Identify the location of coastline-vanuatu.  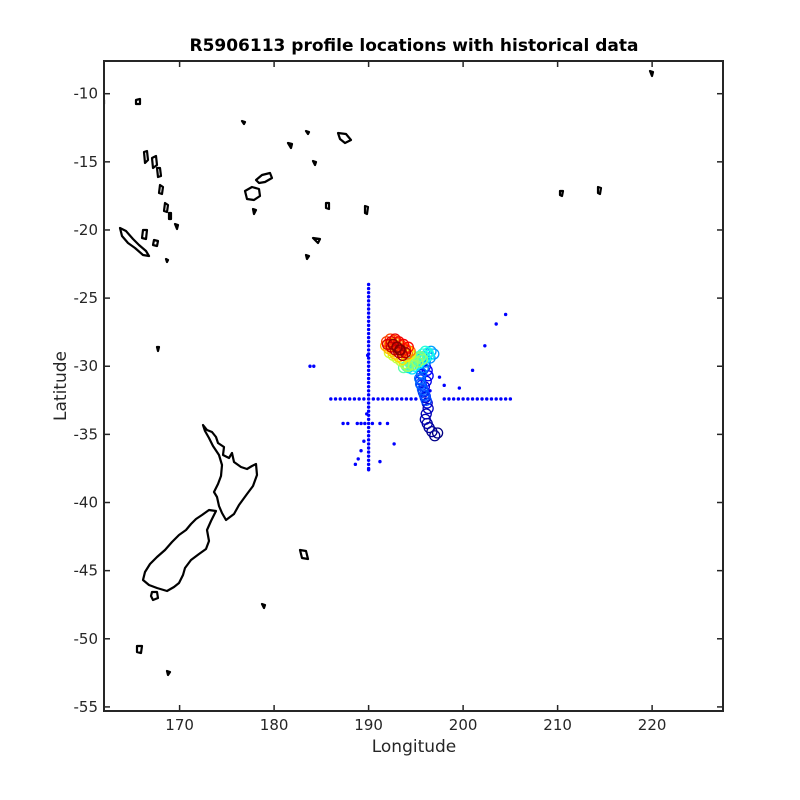
(156, 198).